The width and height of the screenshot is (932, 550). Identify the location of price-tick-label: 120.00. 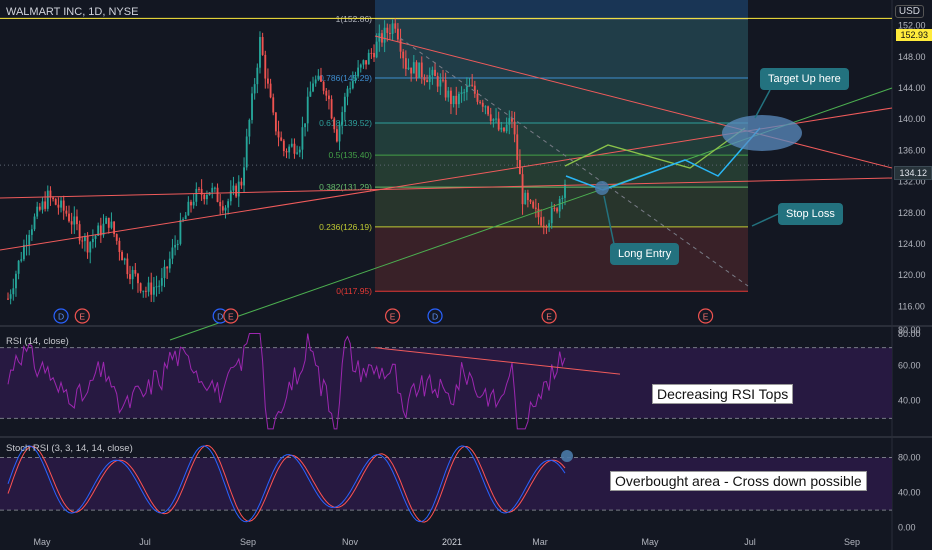
(912, 275).